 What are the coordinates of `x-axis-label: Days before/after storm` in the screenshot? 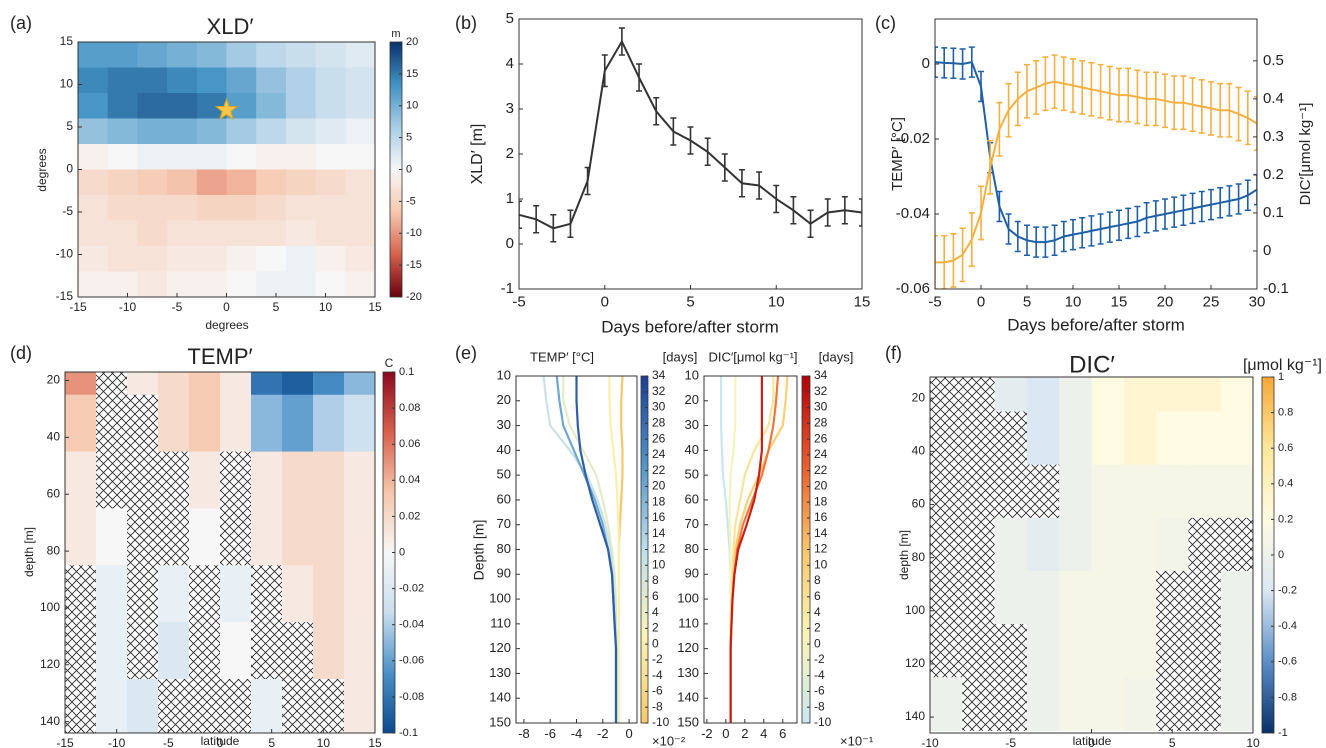 It's located at (690, 326).